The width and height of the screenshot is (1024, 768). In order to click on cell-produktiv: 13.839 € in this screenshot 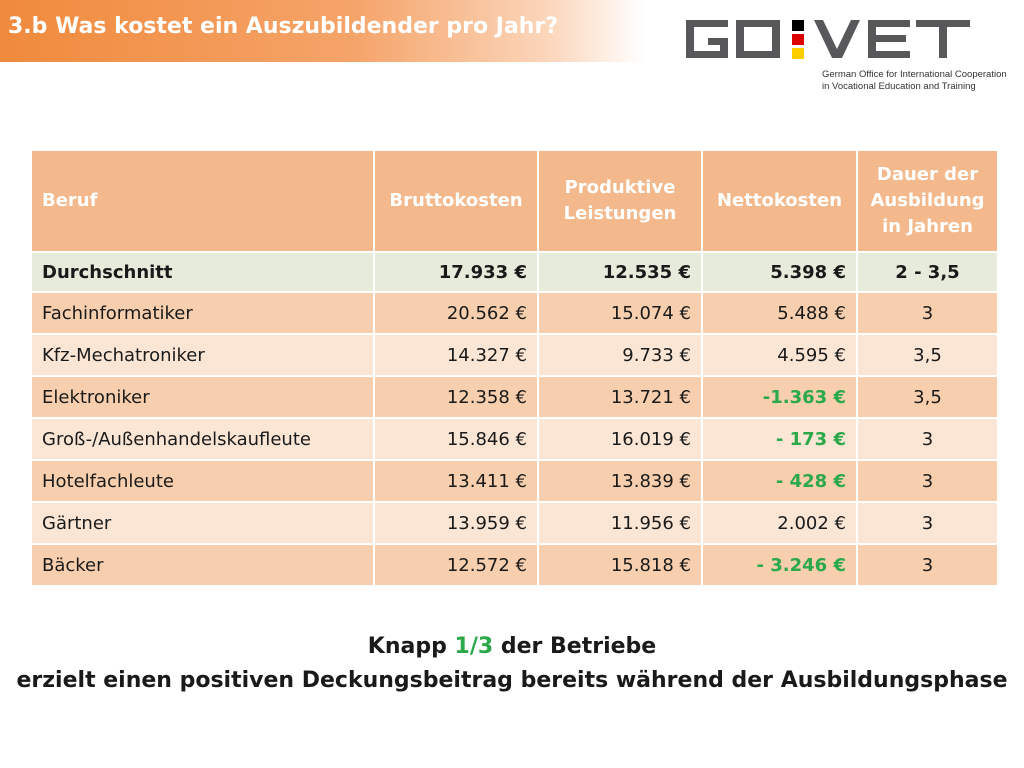, I will do `click(620, 481)`.